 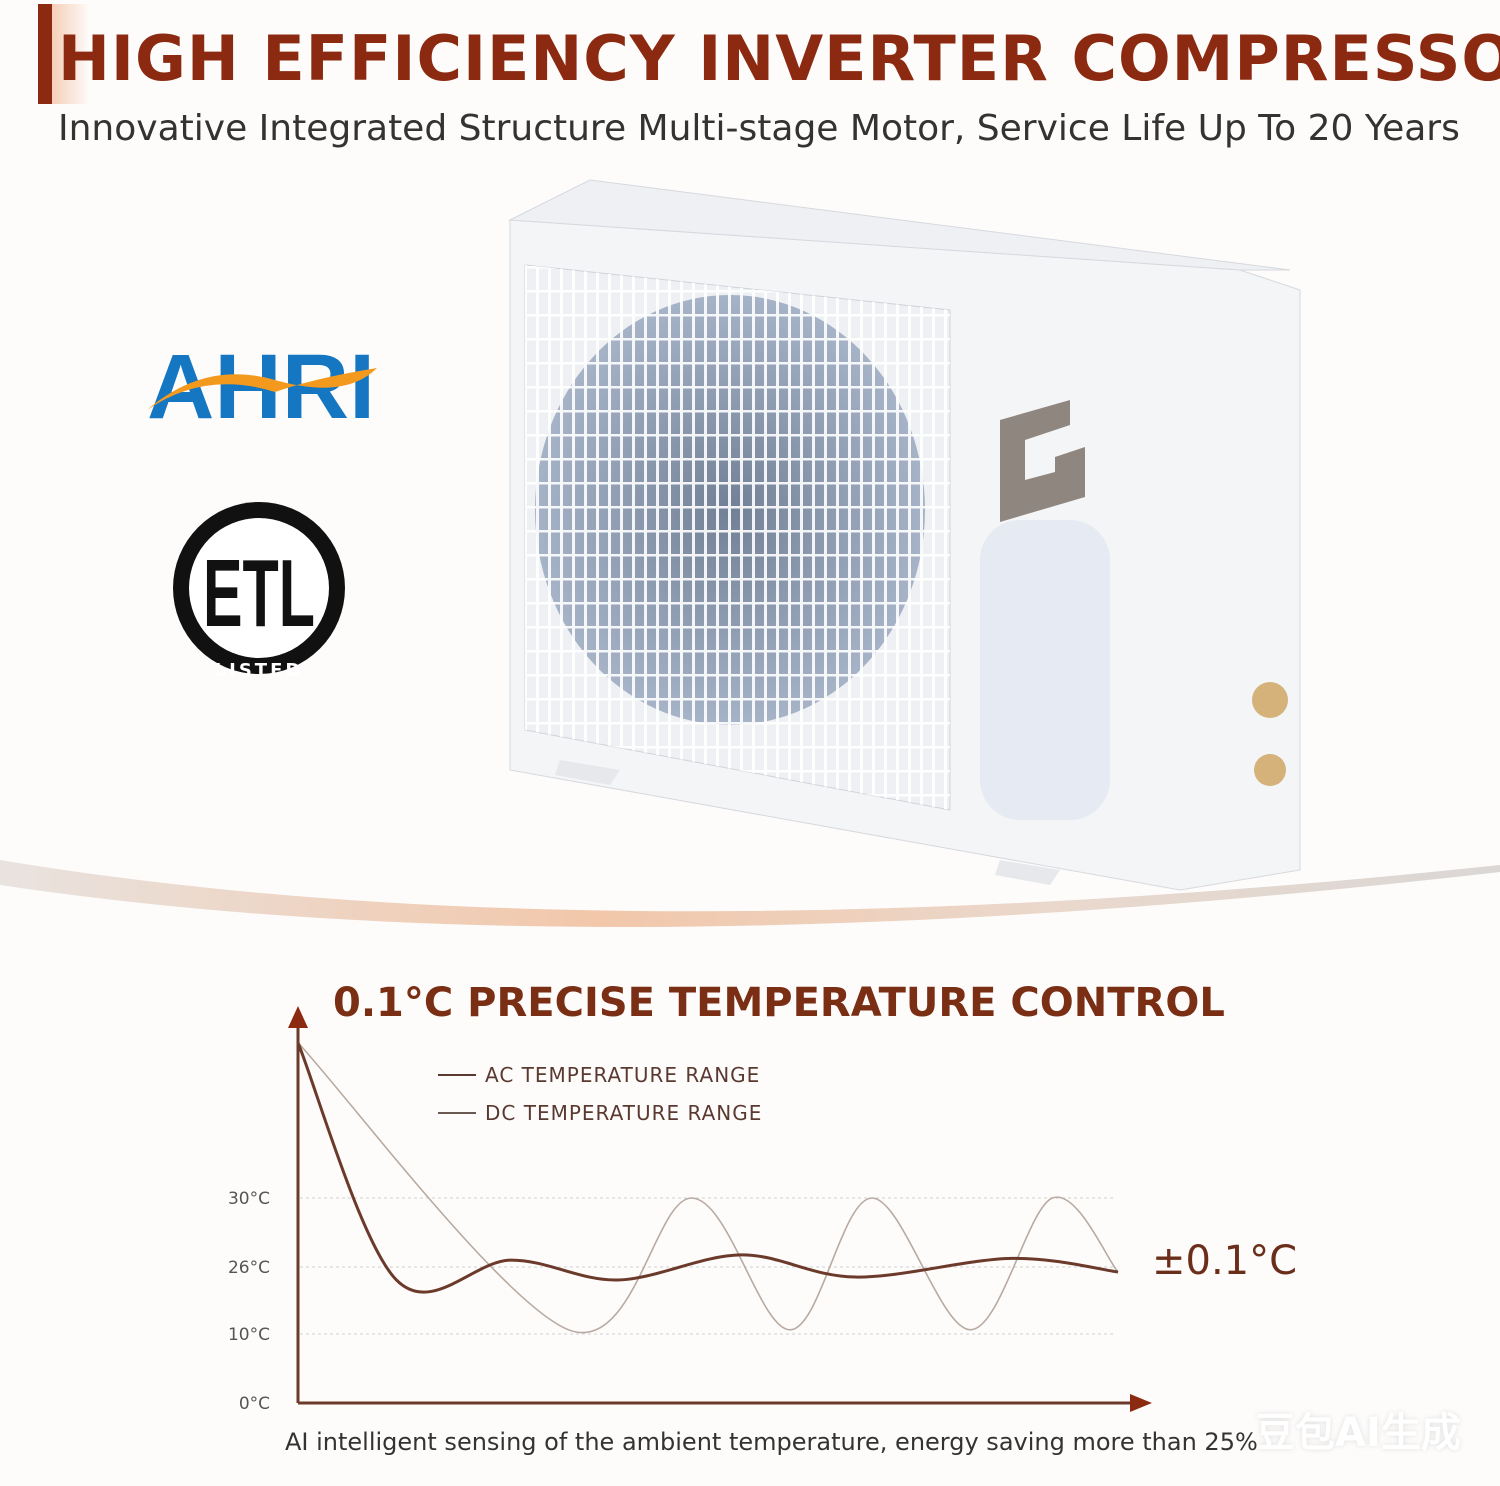 I want to click on legend-label: DC TEMPERATURE RANGE, so click(x=623, y=1113).